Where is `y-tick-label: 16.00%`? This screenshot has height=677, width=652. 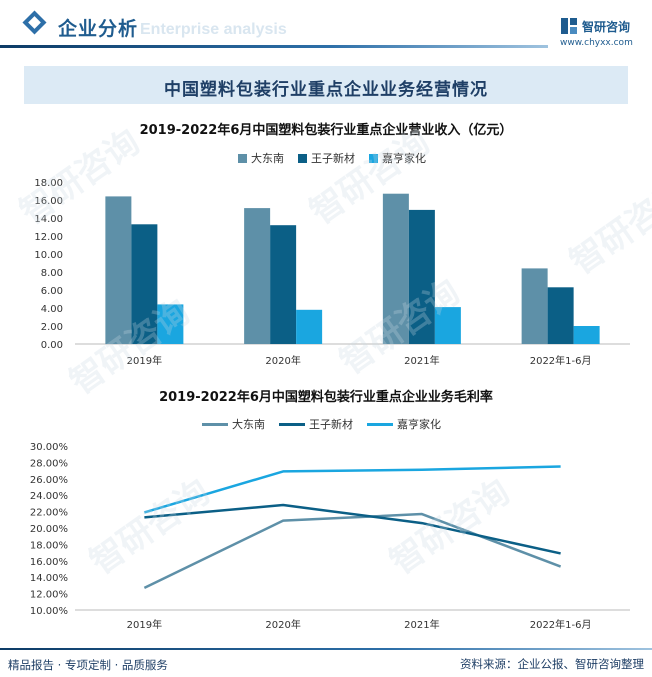
y-tick-label: 16.00% is located at coordinates (49, 562).